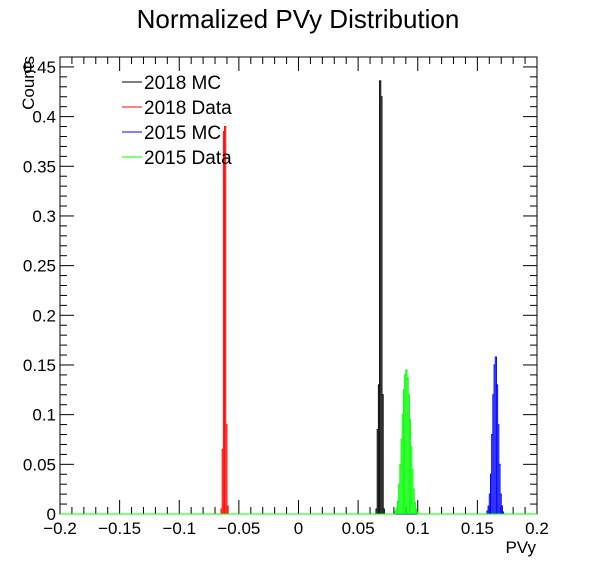  Describe the element at coordinates (477, 528) in the screenshot. I see `x-tick-label: 0.15` at that location.